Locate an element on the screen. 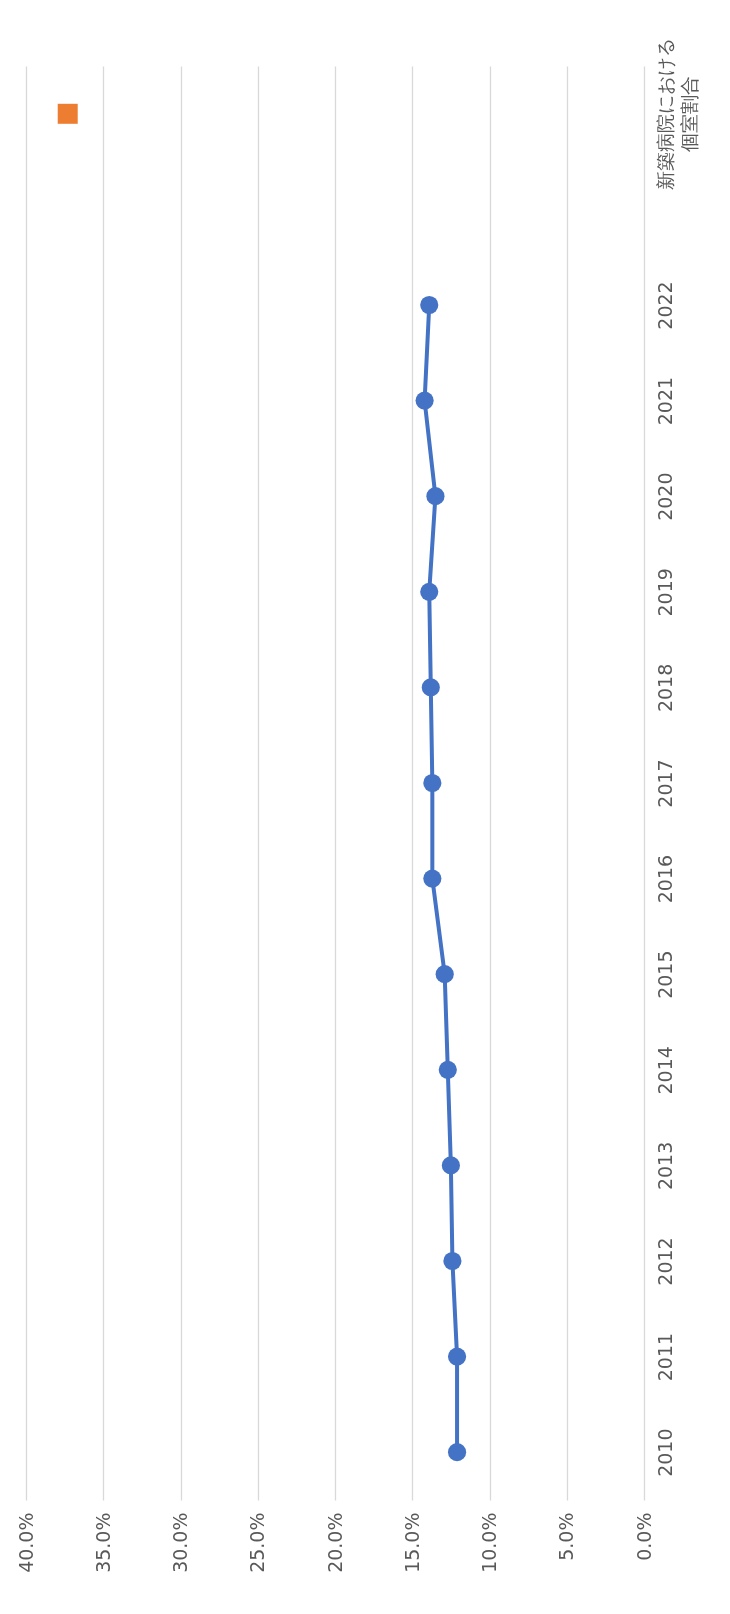  x-tick-label: 15.0% is located at coordinates (411, 1542).